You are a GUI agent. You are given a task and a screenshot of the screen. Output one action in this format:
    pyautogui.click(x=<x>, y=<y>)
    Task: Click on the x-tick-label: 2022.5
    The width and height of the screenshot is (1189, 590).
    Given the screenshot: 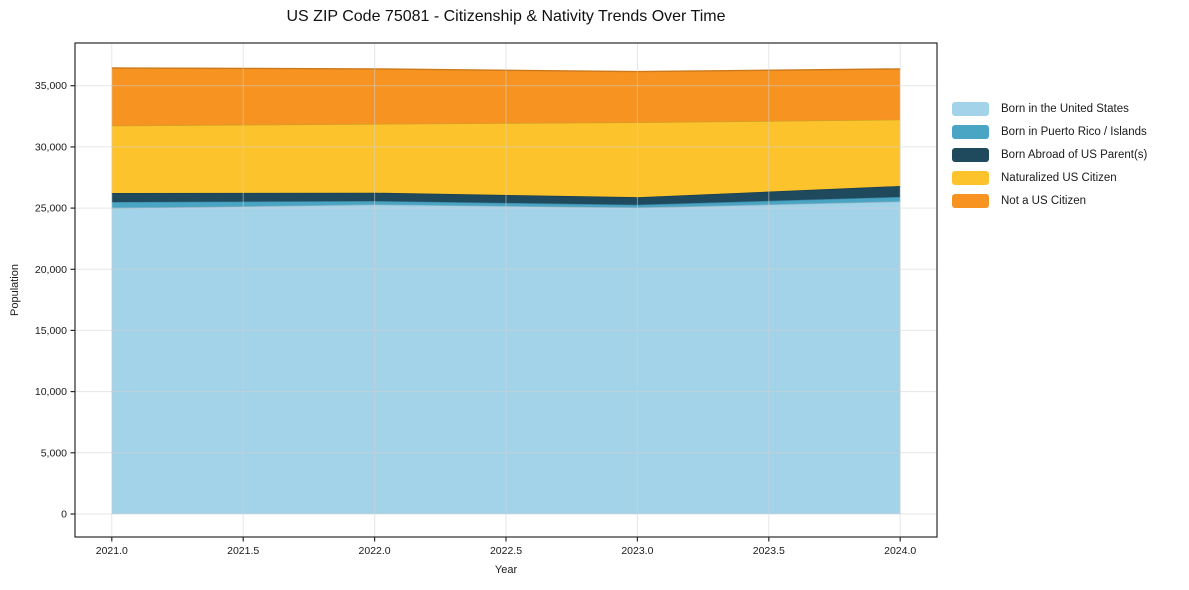 What is the action you would take?
    pyautogui.click(x=506, y=551)
    